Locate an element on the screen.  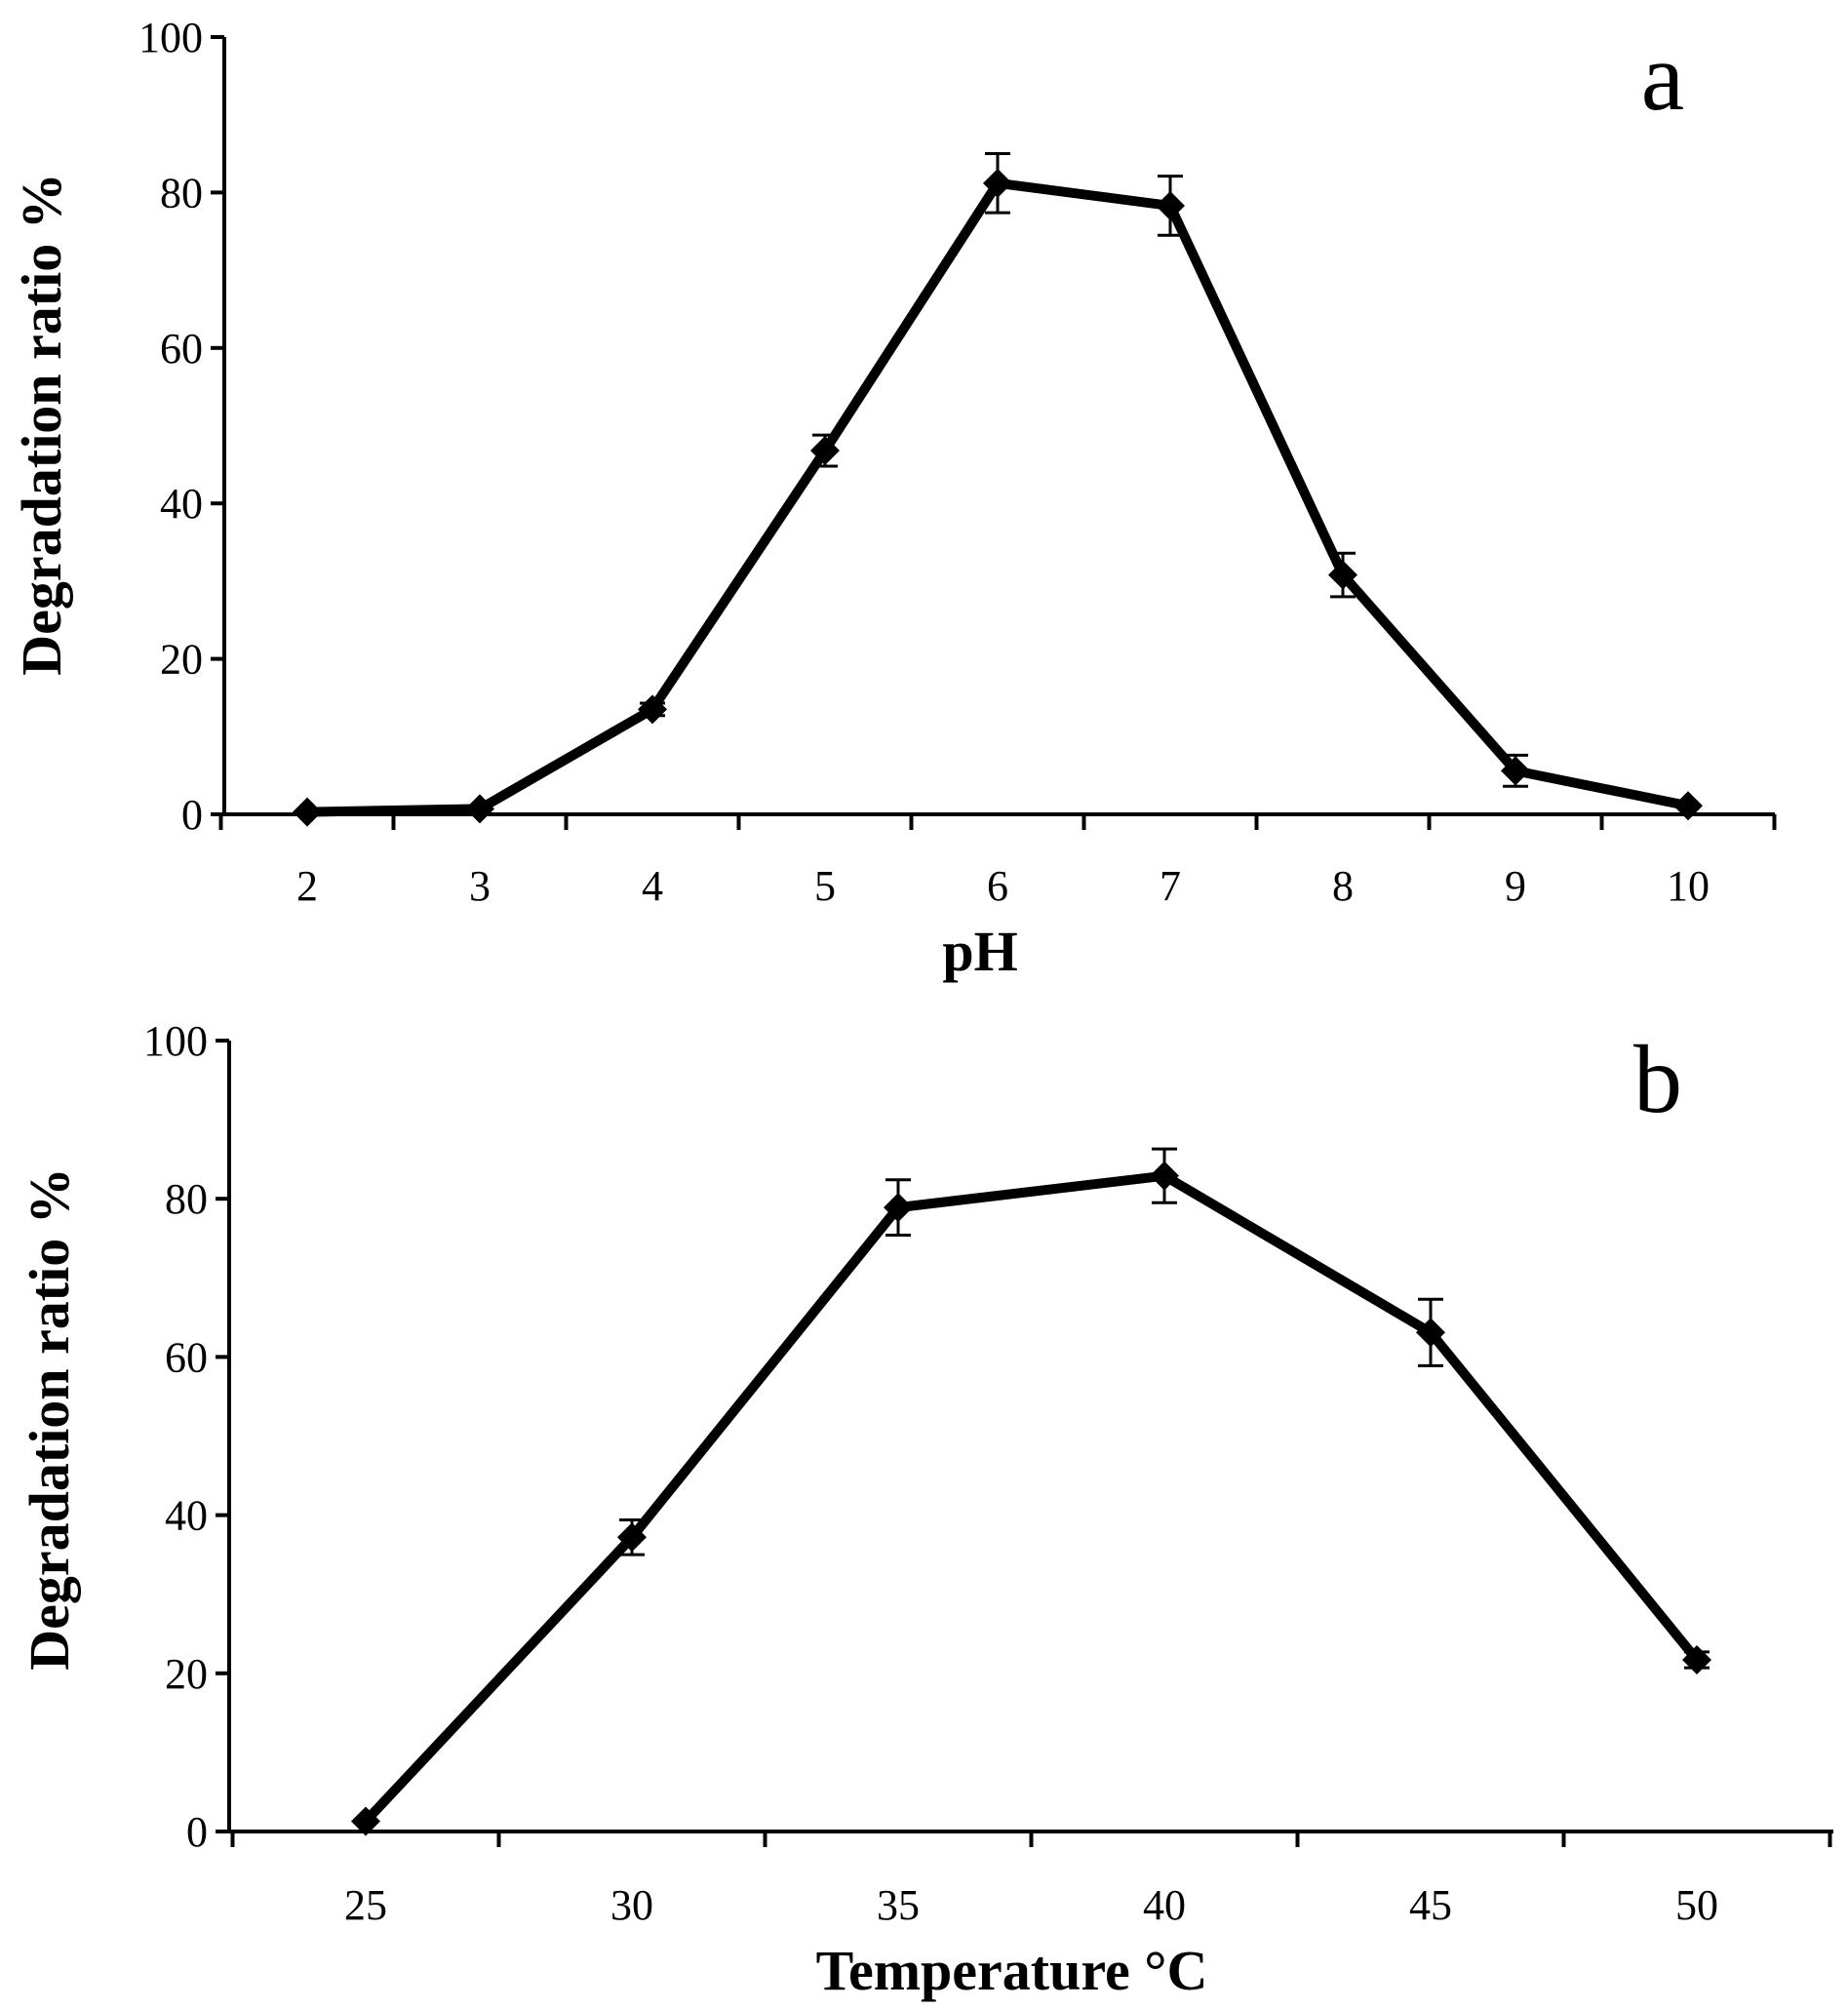
x-tick-label: 25 is located at coordinates (365, 1905).